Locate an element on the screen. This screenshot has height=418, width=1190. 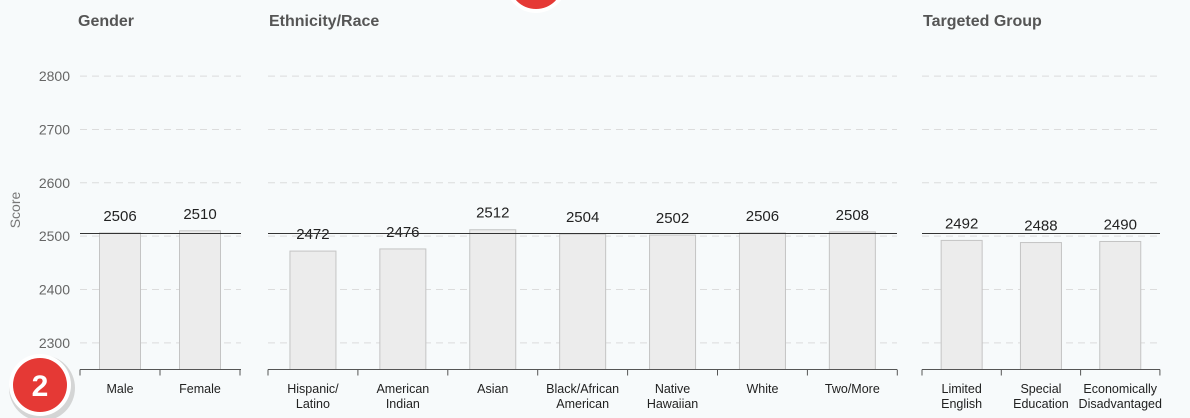
data-label: 2490 is located at coordinates (1120, 224).